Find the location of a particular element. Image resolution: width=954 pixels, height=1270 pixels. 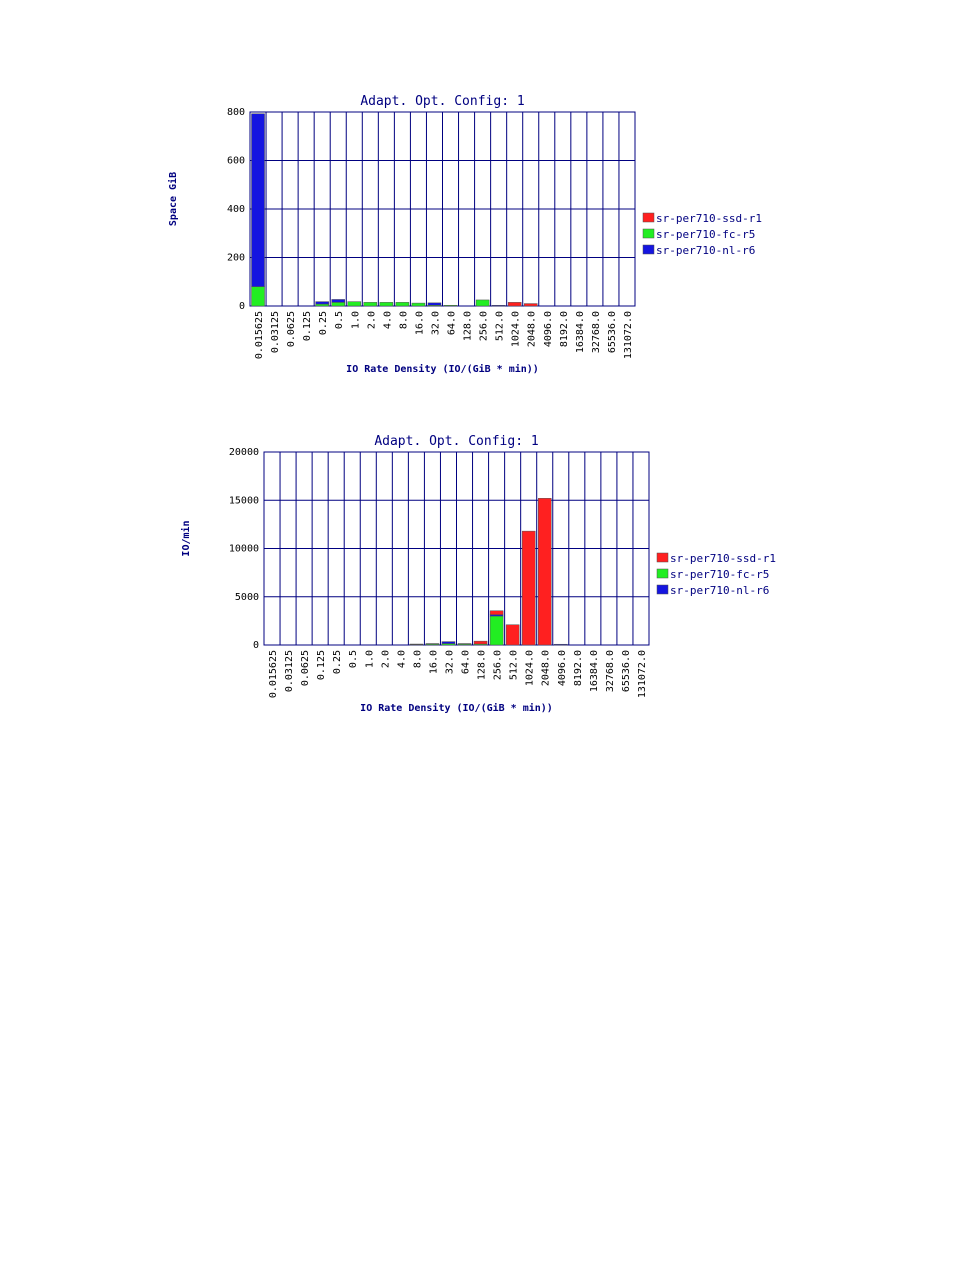

y-tick-label: 20000 is located at coordinates (244, 452).